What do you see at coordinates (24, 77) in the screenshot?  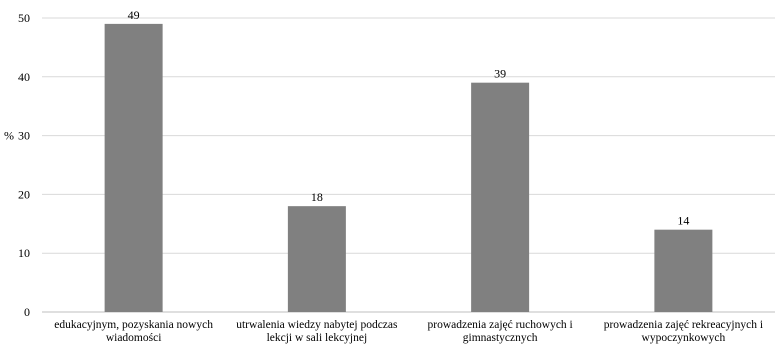 I see `y-tick-label: 40` at bounding box center [24, 77].